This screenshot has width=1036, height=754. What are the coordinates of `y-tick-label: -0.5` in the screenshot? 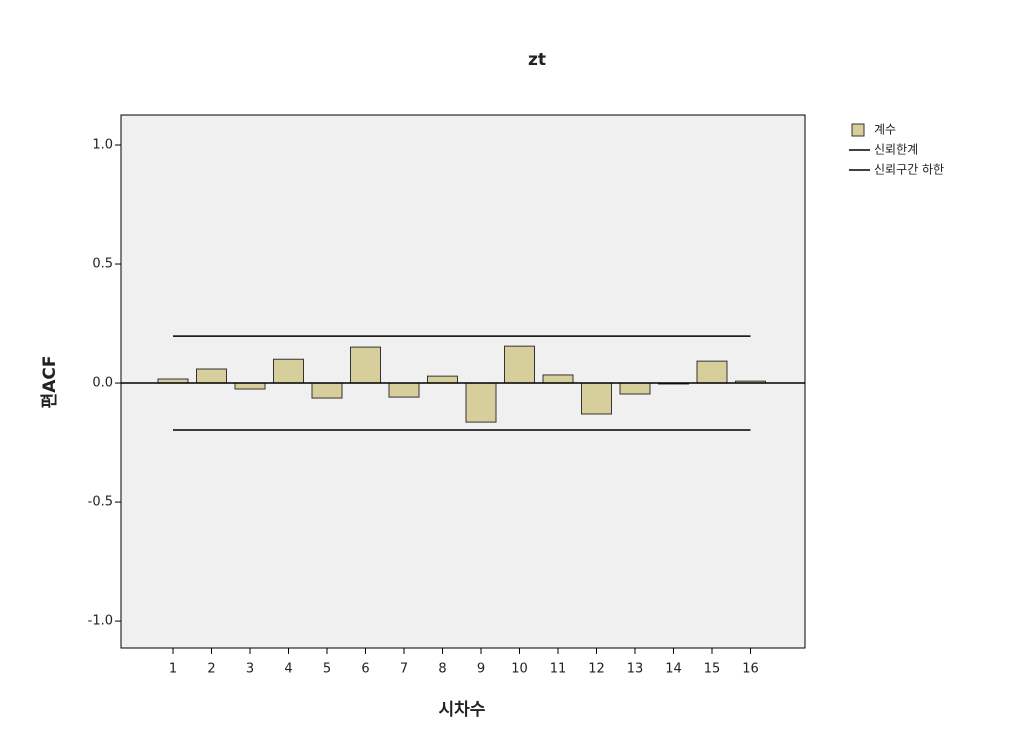 It's located at (100, 502).